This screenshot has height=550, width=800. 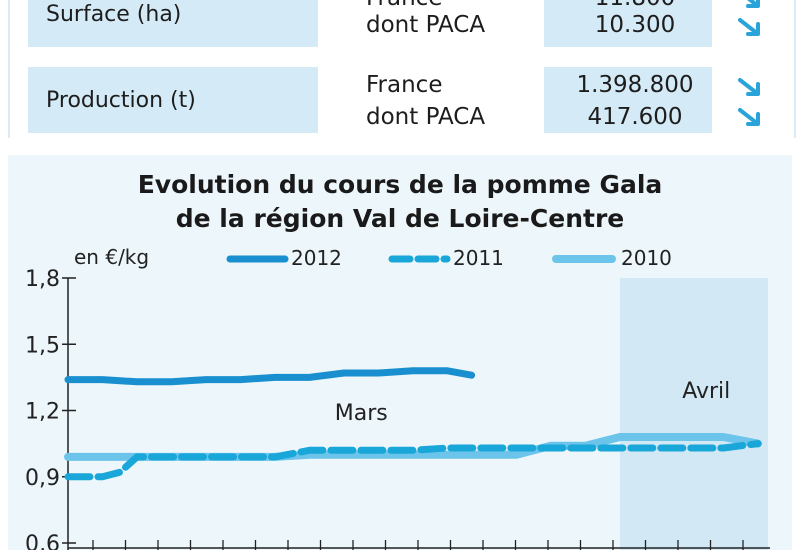 What do you see at coordinates (404, 5) in the screenshot?
I see `surface-region-france: France` at bounding box center [404, 5].